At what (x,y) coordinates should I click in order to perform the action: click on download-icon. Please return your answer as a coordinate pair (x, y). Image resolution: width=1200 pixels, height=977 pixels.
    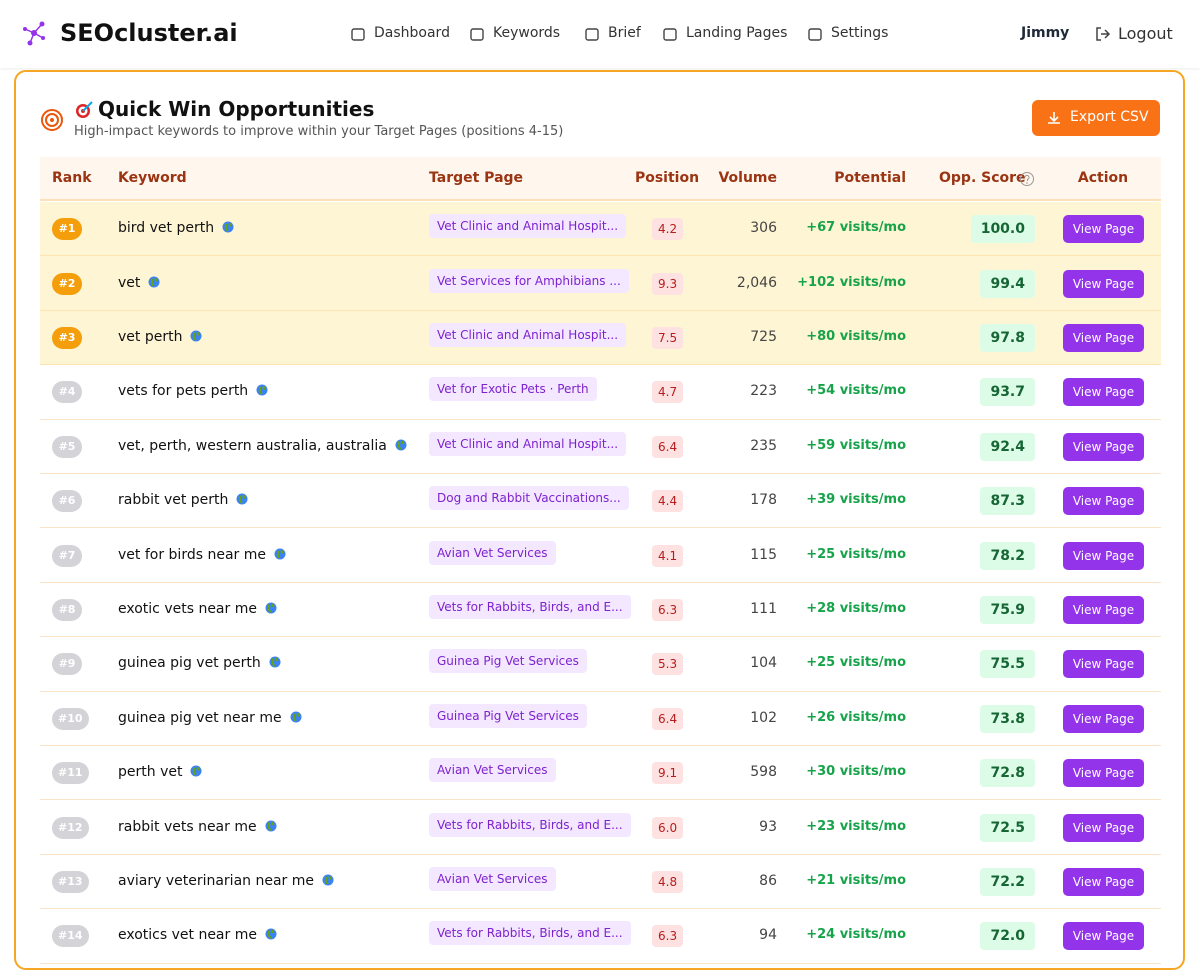
    Looking at the image, I should click on (1054, 118).